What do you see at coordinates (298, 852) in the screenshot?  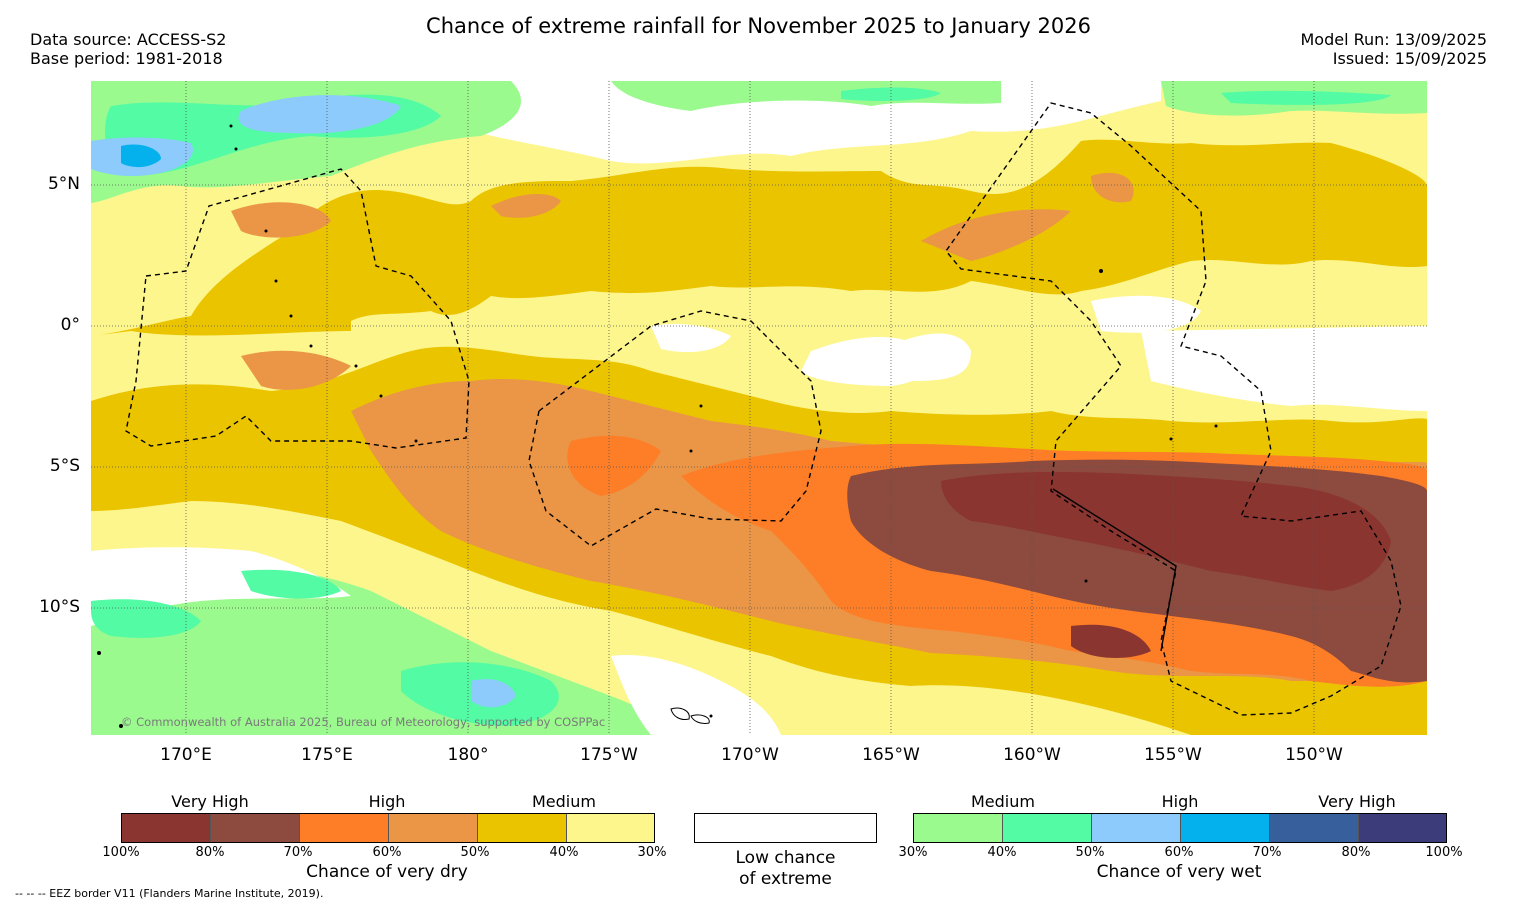 I see `dry-tick: 70%` at bounding box center [298, 852].